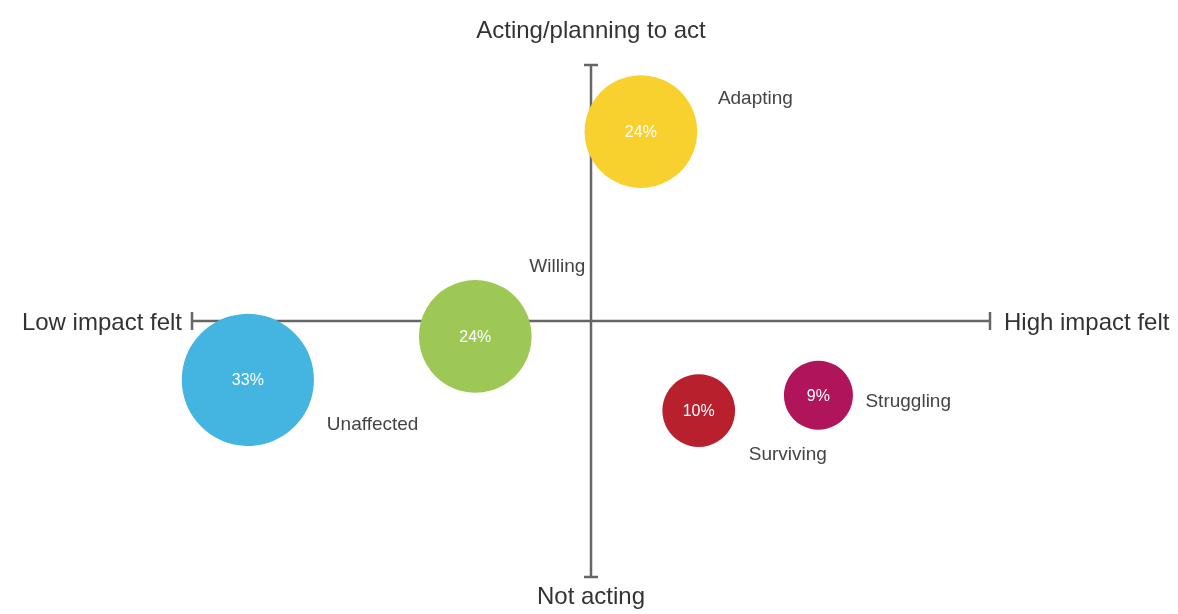 This screenshot has width=1178, height=614. I want to click on data-label: 10%, so click(698, 411).